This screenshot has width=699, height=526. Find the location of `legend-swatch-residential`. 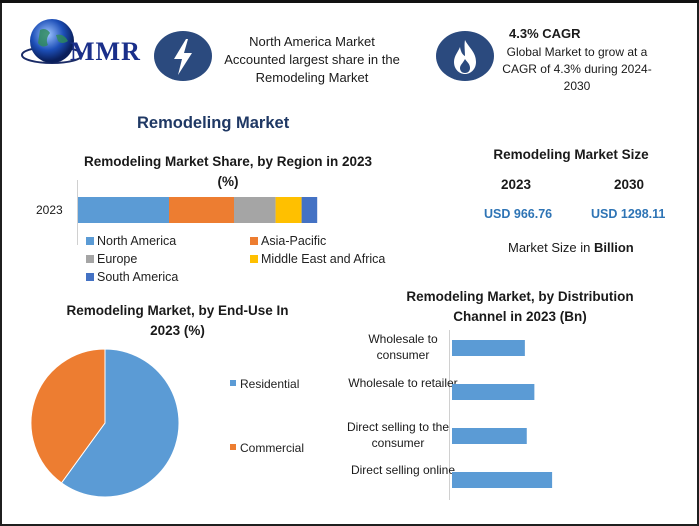

legend-swatch-residential is located at coordinates (233, 383).